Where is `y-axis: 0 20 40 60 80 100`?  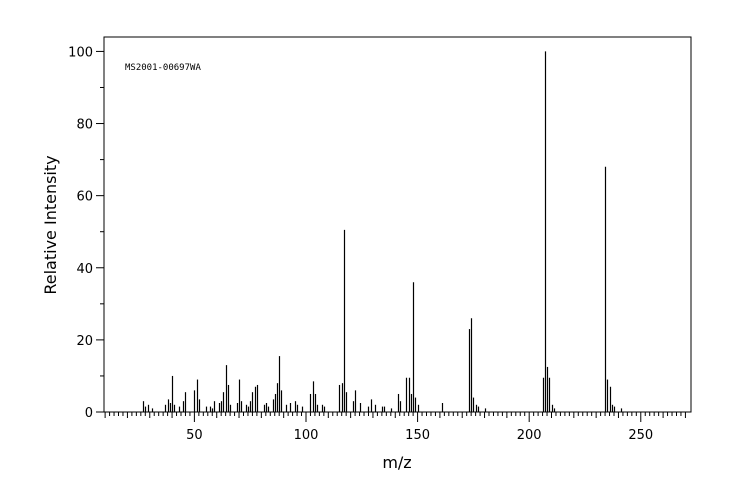
y-axis: 0 20 40 60 80 100 is located at coordinates (86, 233).